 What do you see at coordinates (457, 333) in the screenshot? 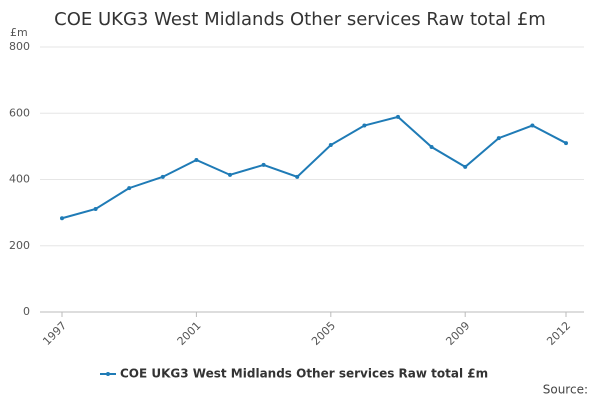
I see `x-tick-label: 2009` at bounding box center [457, 333].